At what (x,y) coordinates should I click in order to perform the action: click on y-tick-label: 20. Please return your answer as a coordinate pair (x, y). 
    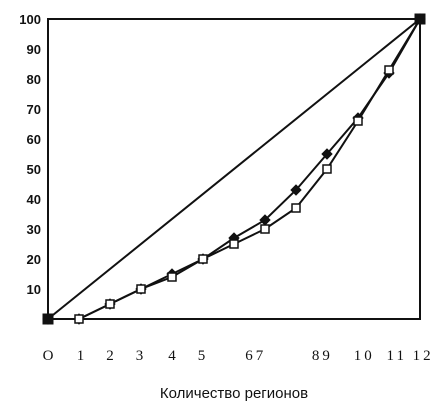
    Looking at the image, I should click on (34, 259).